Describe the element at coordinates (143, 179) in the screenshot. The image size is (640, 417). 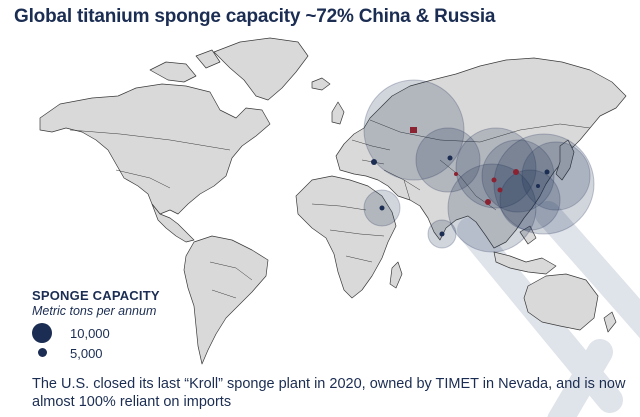
I see `border-us-mexico` at that location.